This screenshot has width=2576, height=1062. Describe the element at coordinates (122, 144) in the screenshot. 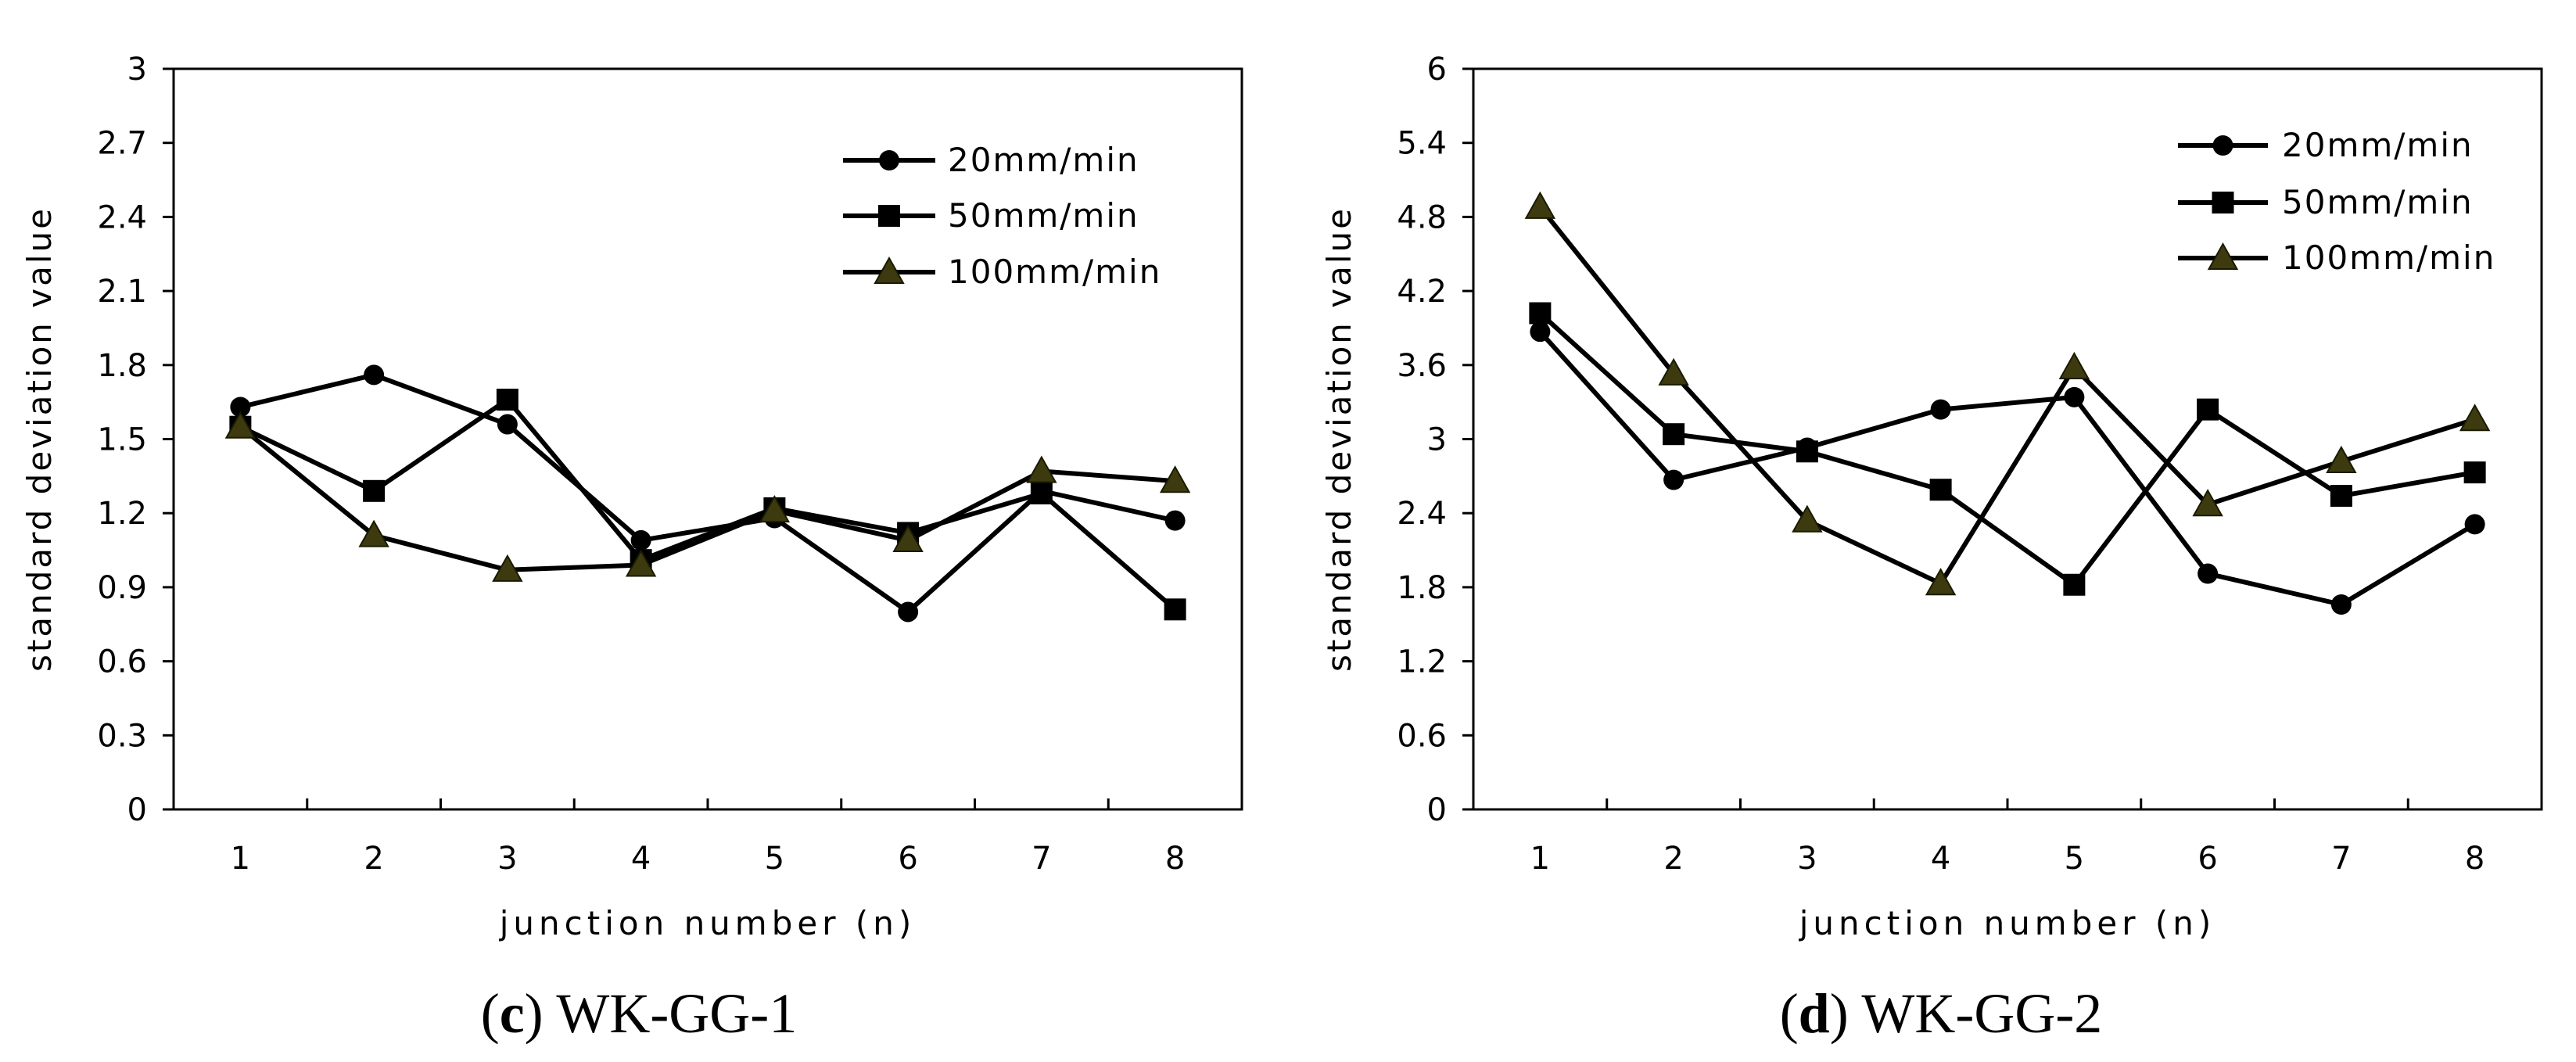

I see `y-tick-label: 2.7` at that location.